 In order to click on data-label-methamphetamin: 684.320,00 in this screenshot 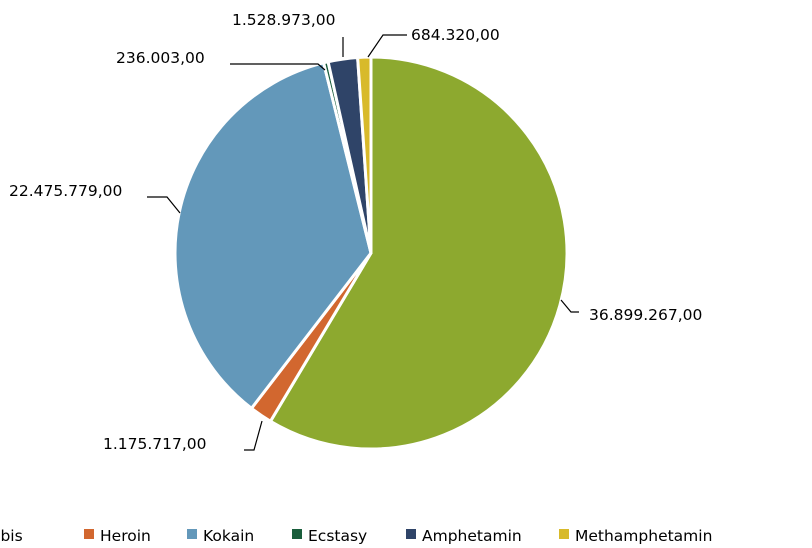, I will do `click(455, 35)`.